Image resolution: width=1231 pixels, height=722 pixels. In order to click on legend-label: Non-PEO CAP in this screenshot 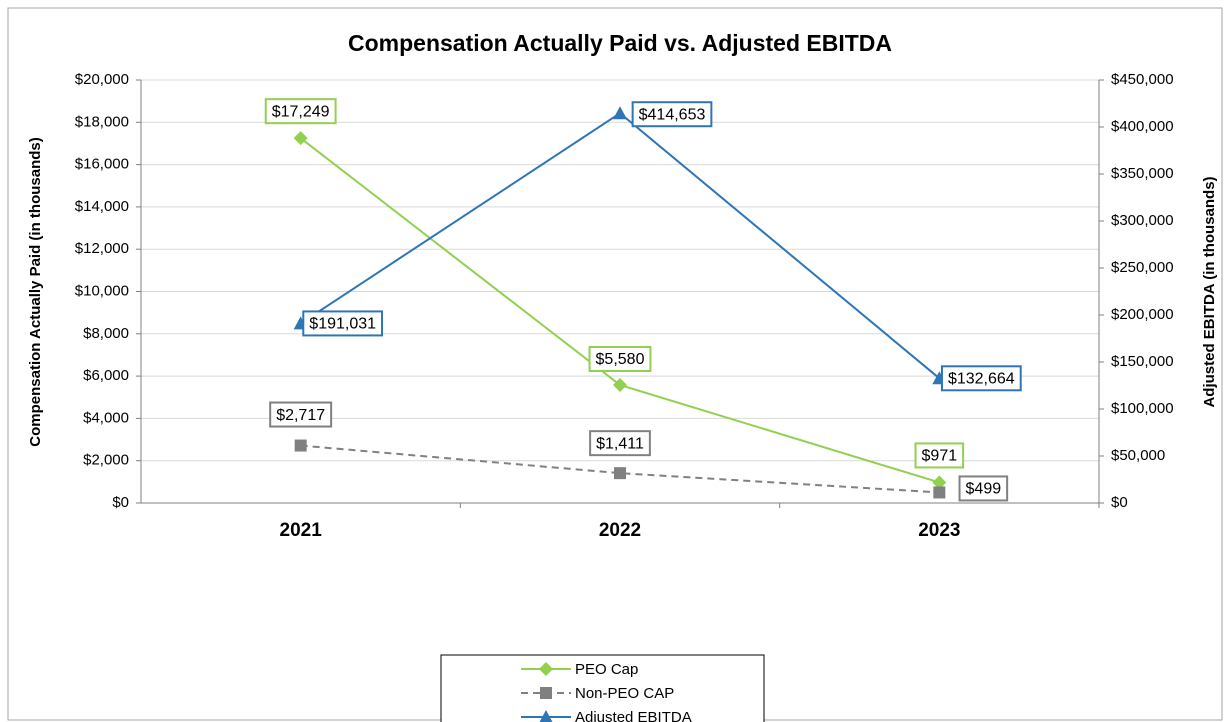, I will do `click(624, 693)`.